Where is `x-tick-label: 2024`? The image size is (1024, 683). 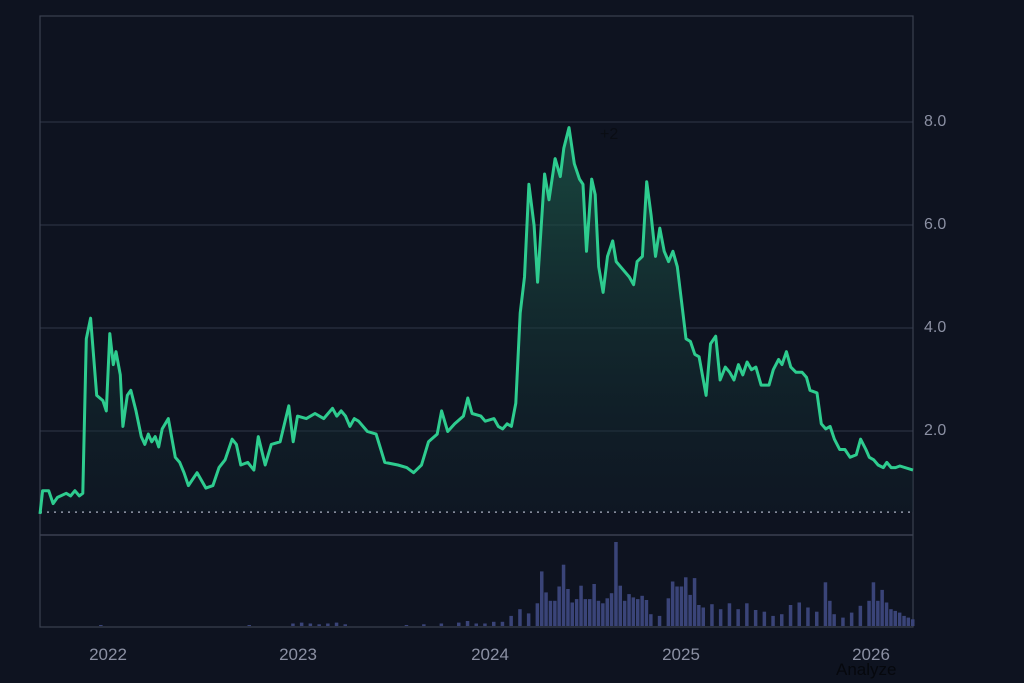 x-tick-label: 2024 is located at coordinates (490, 654).